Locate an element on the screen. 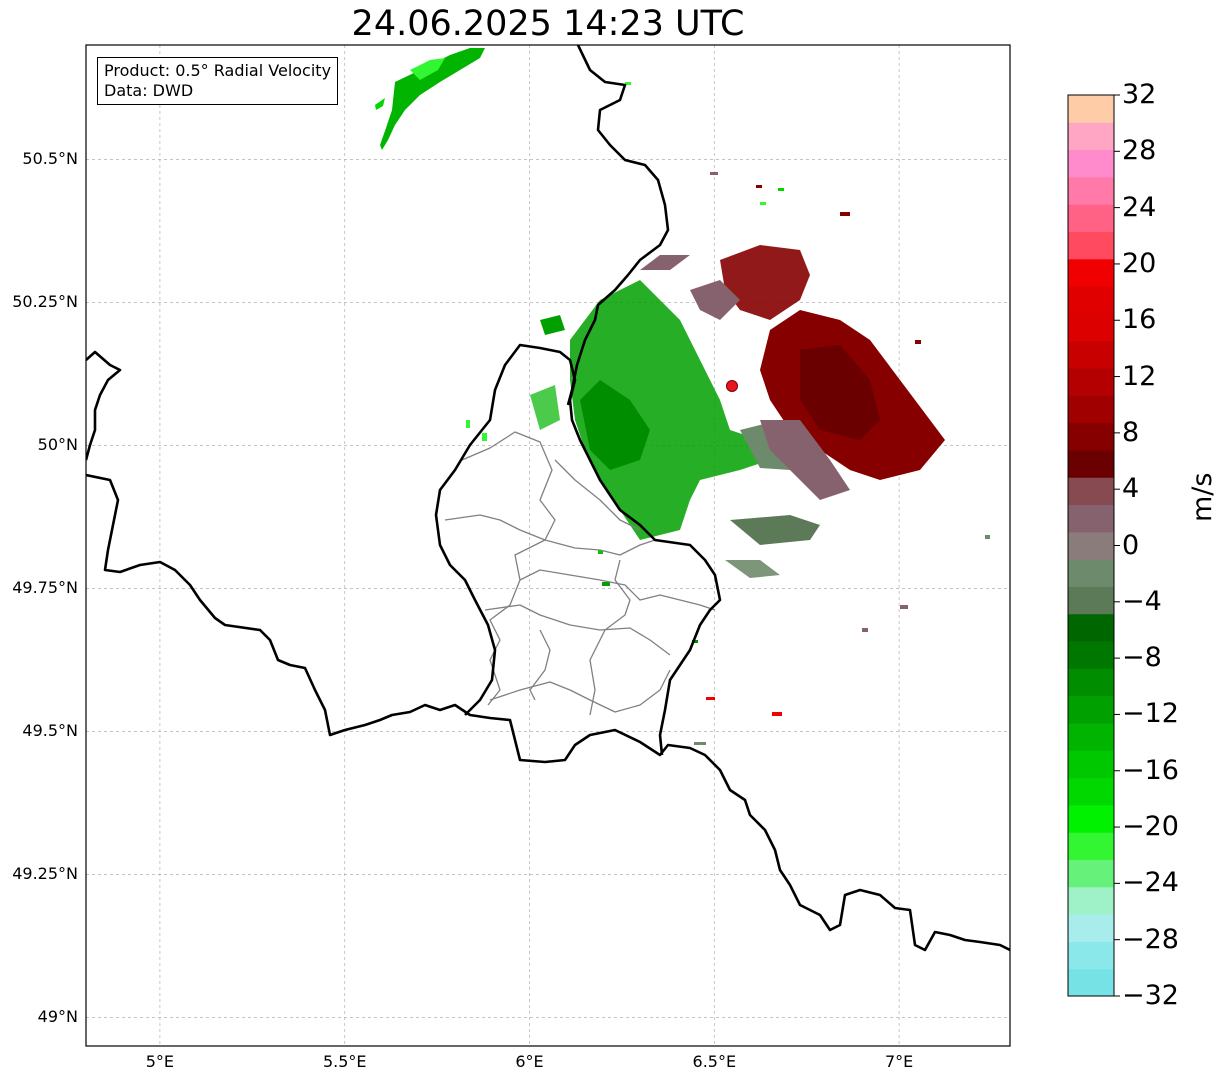 Image resolution: width=1225 pixels, height=1081 pixels. colorbar-tick-label: 0 is located at coordinates (1131, 545).